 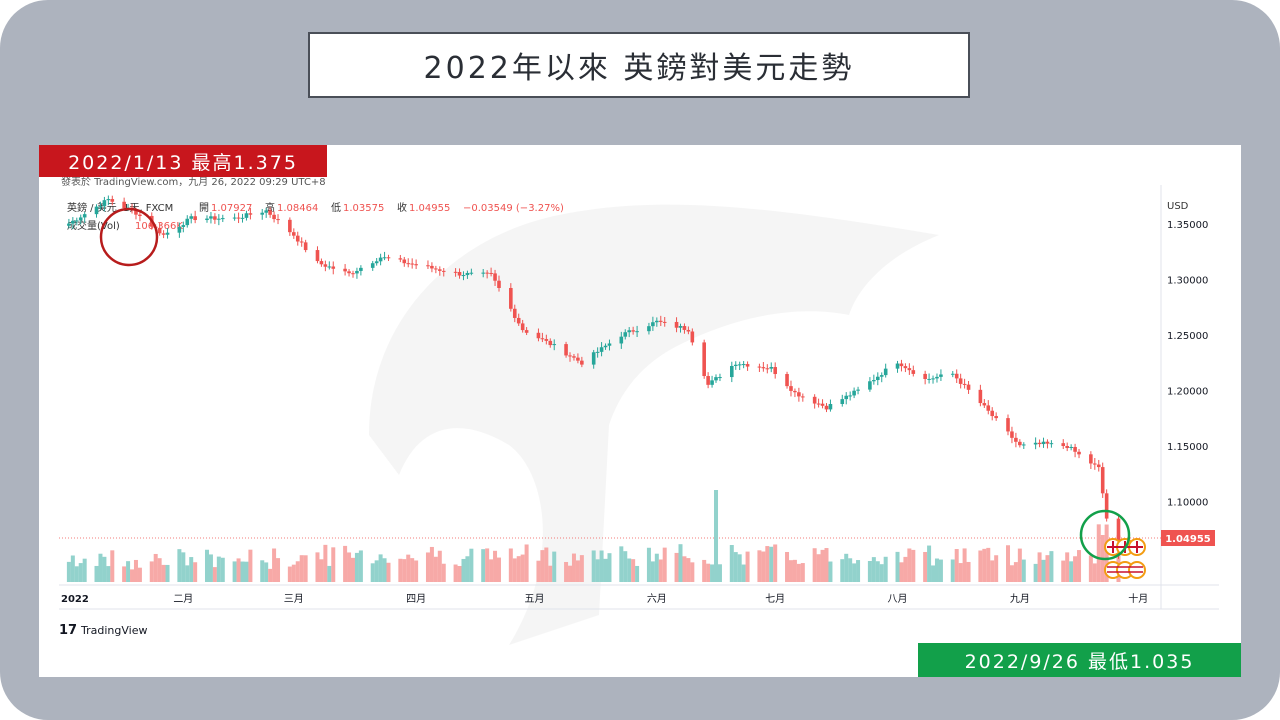 I want to click on page-title: 2022年以來 英鎊對美元走勢, so click(x=639, y=65).